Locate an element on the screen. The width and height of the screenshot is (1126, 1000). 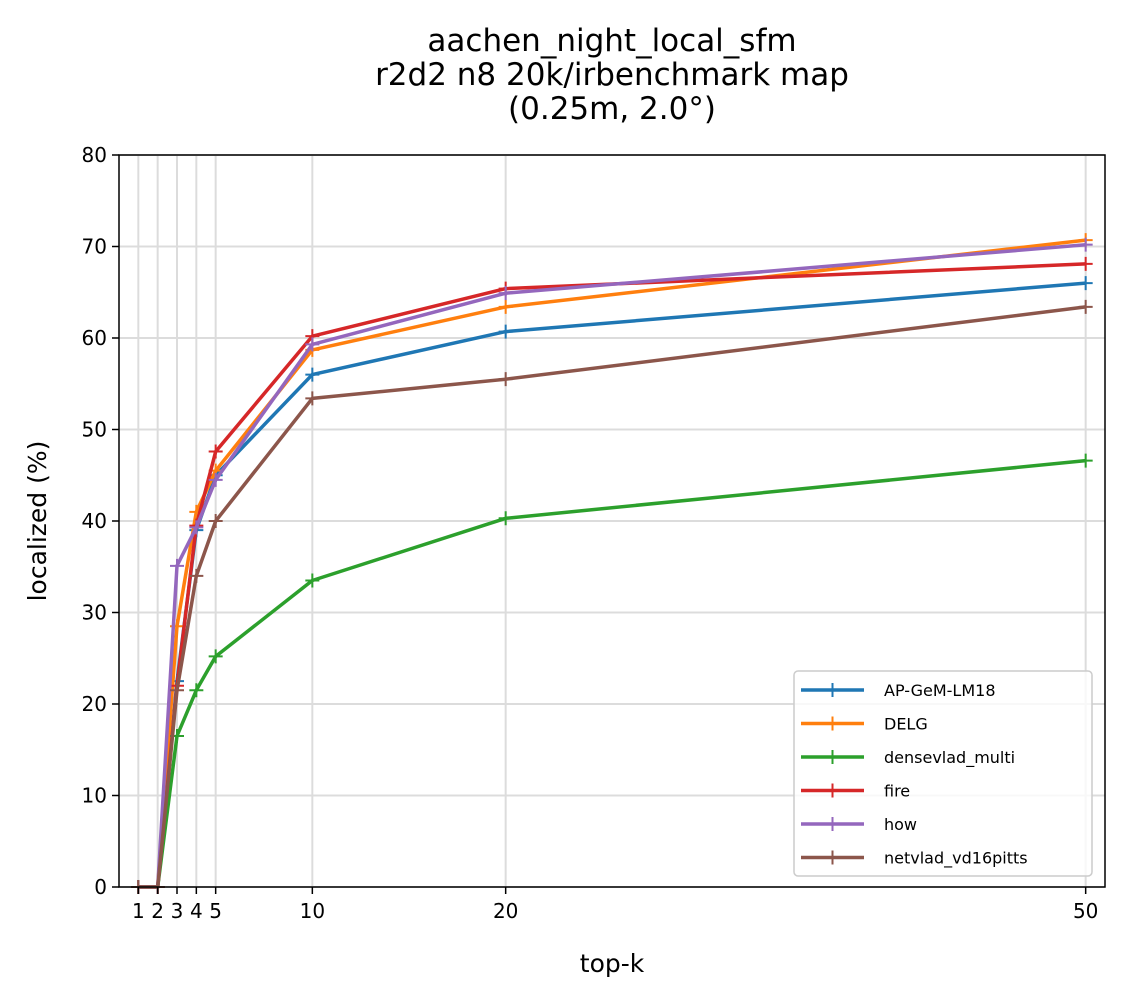
legend-label: AP-GeM-LM18 is located at coordinates (940, 690).